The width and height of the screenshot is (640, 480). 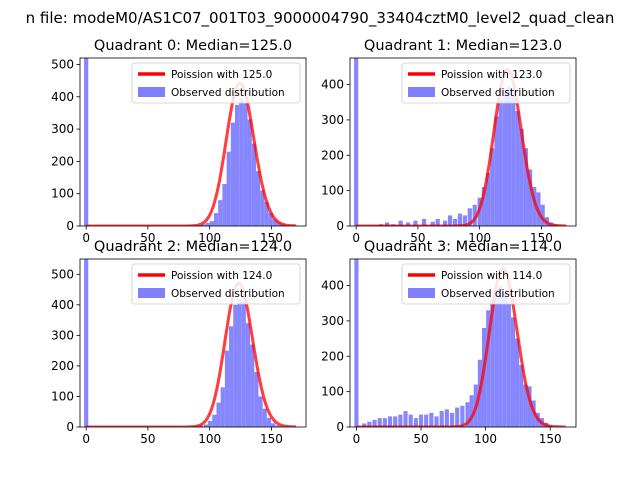 I want to click on panel-title: Quadrant 0: Median=125.0, so click(x=193, y=46).